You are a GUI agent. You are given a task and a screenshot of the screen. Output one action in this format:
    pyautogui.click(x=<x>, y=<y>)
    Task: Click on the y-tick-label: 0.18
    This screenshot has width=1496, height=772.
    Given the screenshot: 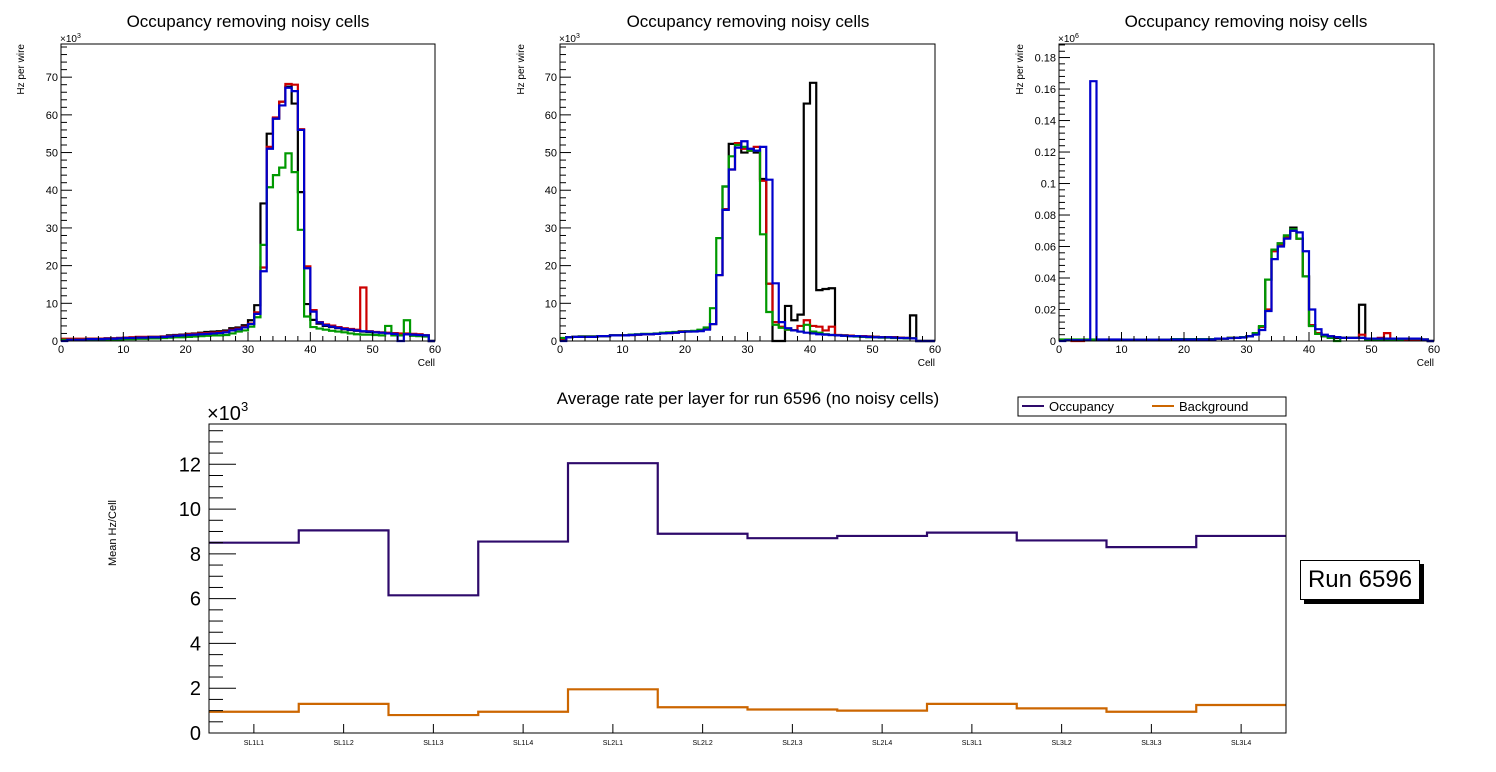 What is the action you would take?
    pyautogui.click(x=1045, y=59)
    